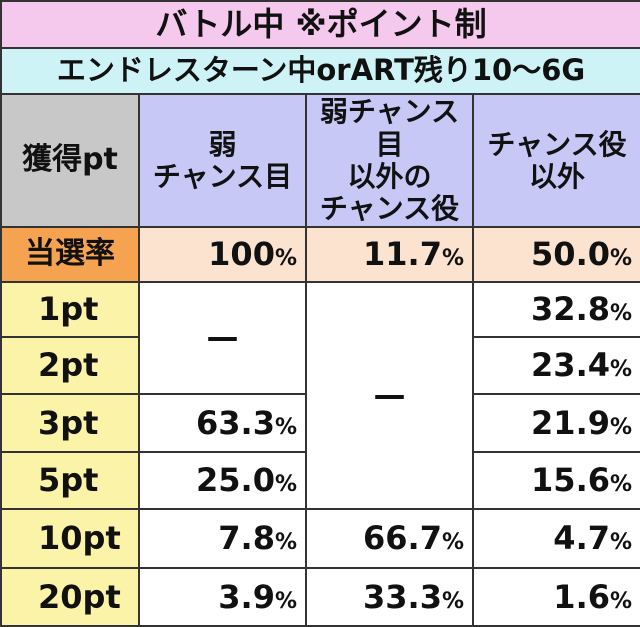 The width and height of the screenshot is (640, 627). Describe the element at coordinates (389, 161) in the screenshot. I see `header-cell: 弱チャンス目 以外の チャンス役` at that location.